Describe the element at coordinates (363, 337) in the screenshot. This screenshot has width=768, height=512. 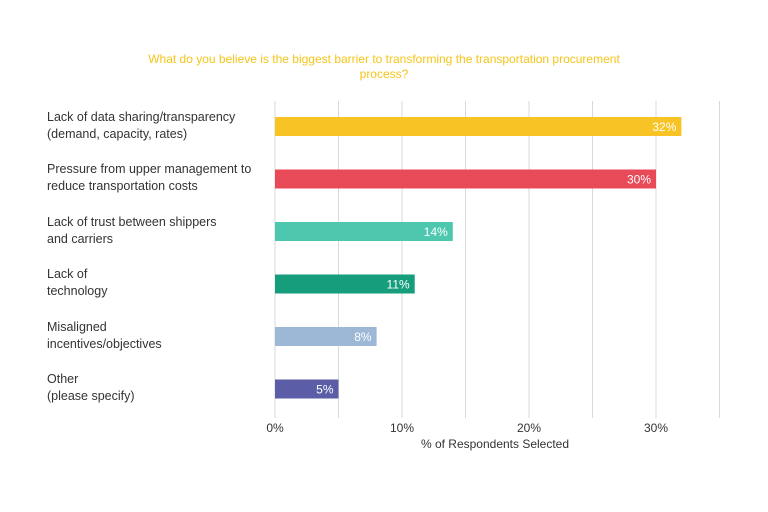
I see `data-label: 8%` at that location.